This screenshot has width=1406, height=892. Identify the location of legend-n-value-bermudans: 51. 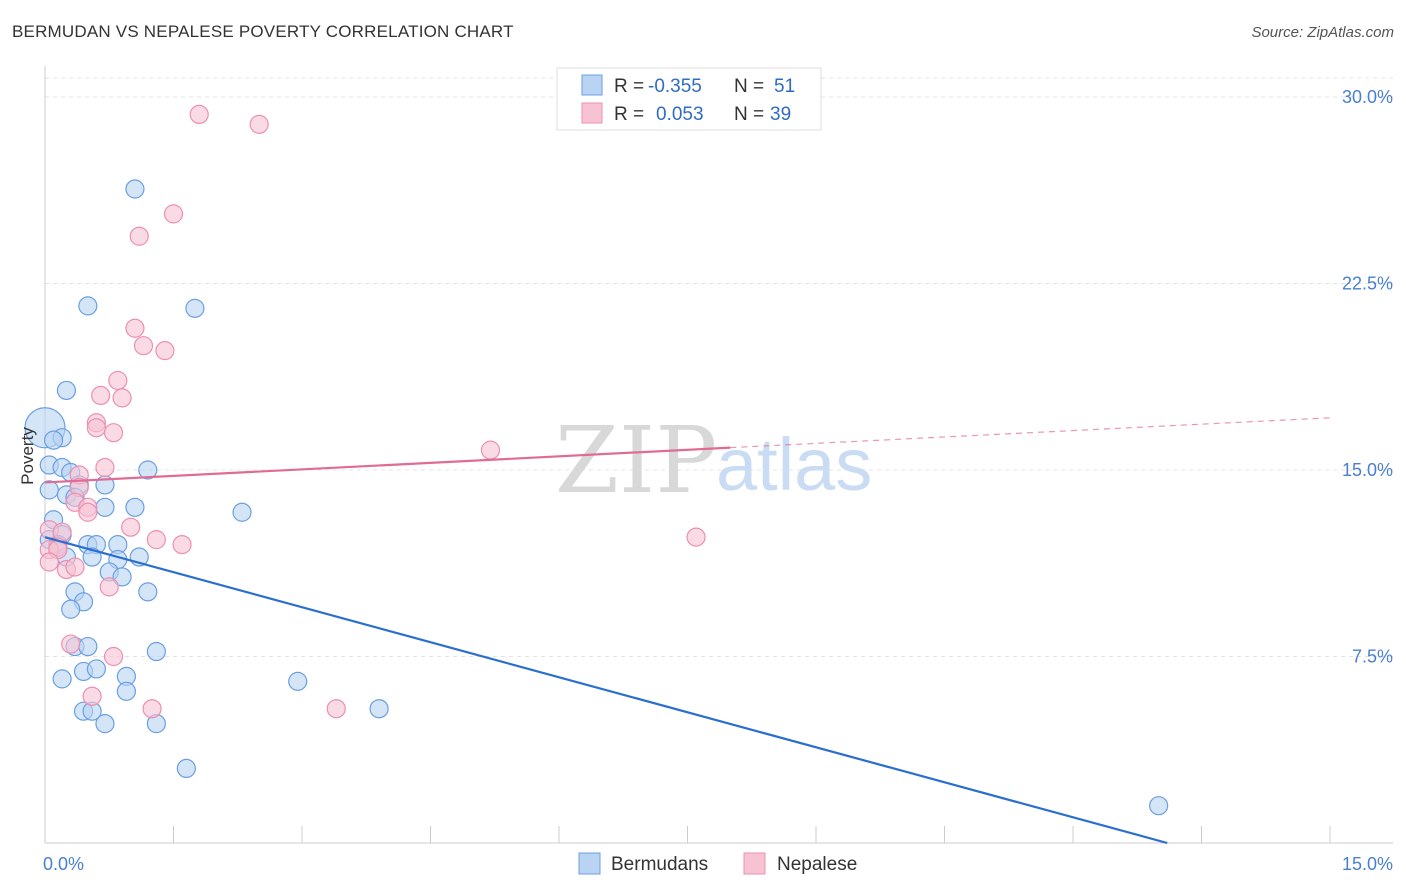
(784, 86).